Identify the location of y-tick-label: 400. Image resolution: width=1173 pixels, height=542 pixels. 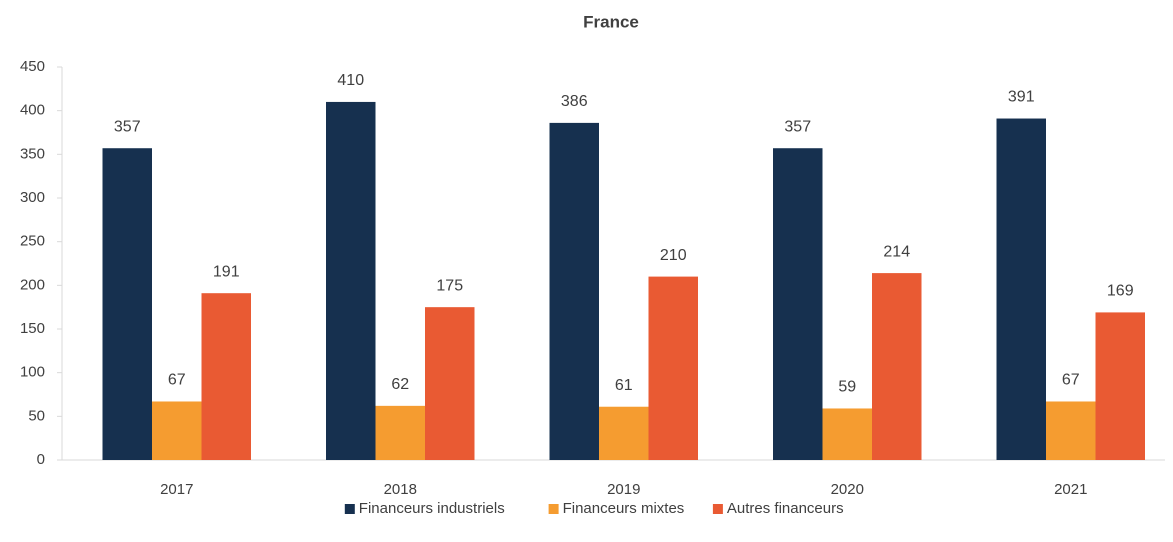
(32, 110).